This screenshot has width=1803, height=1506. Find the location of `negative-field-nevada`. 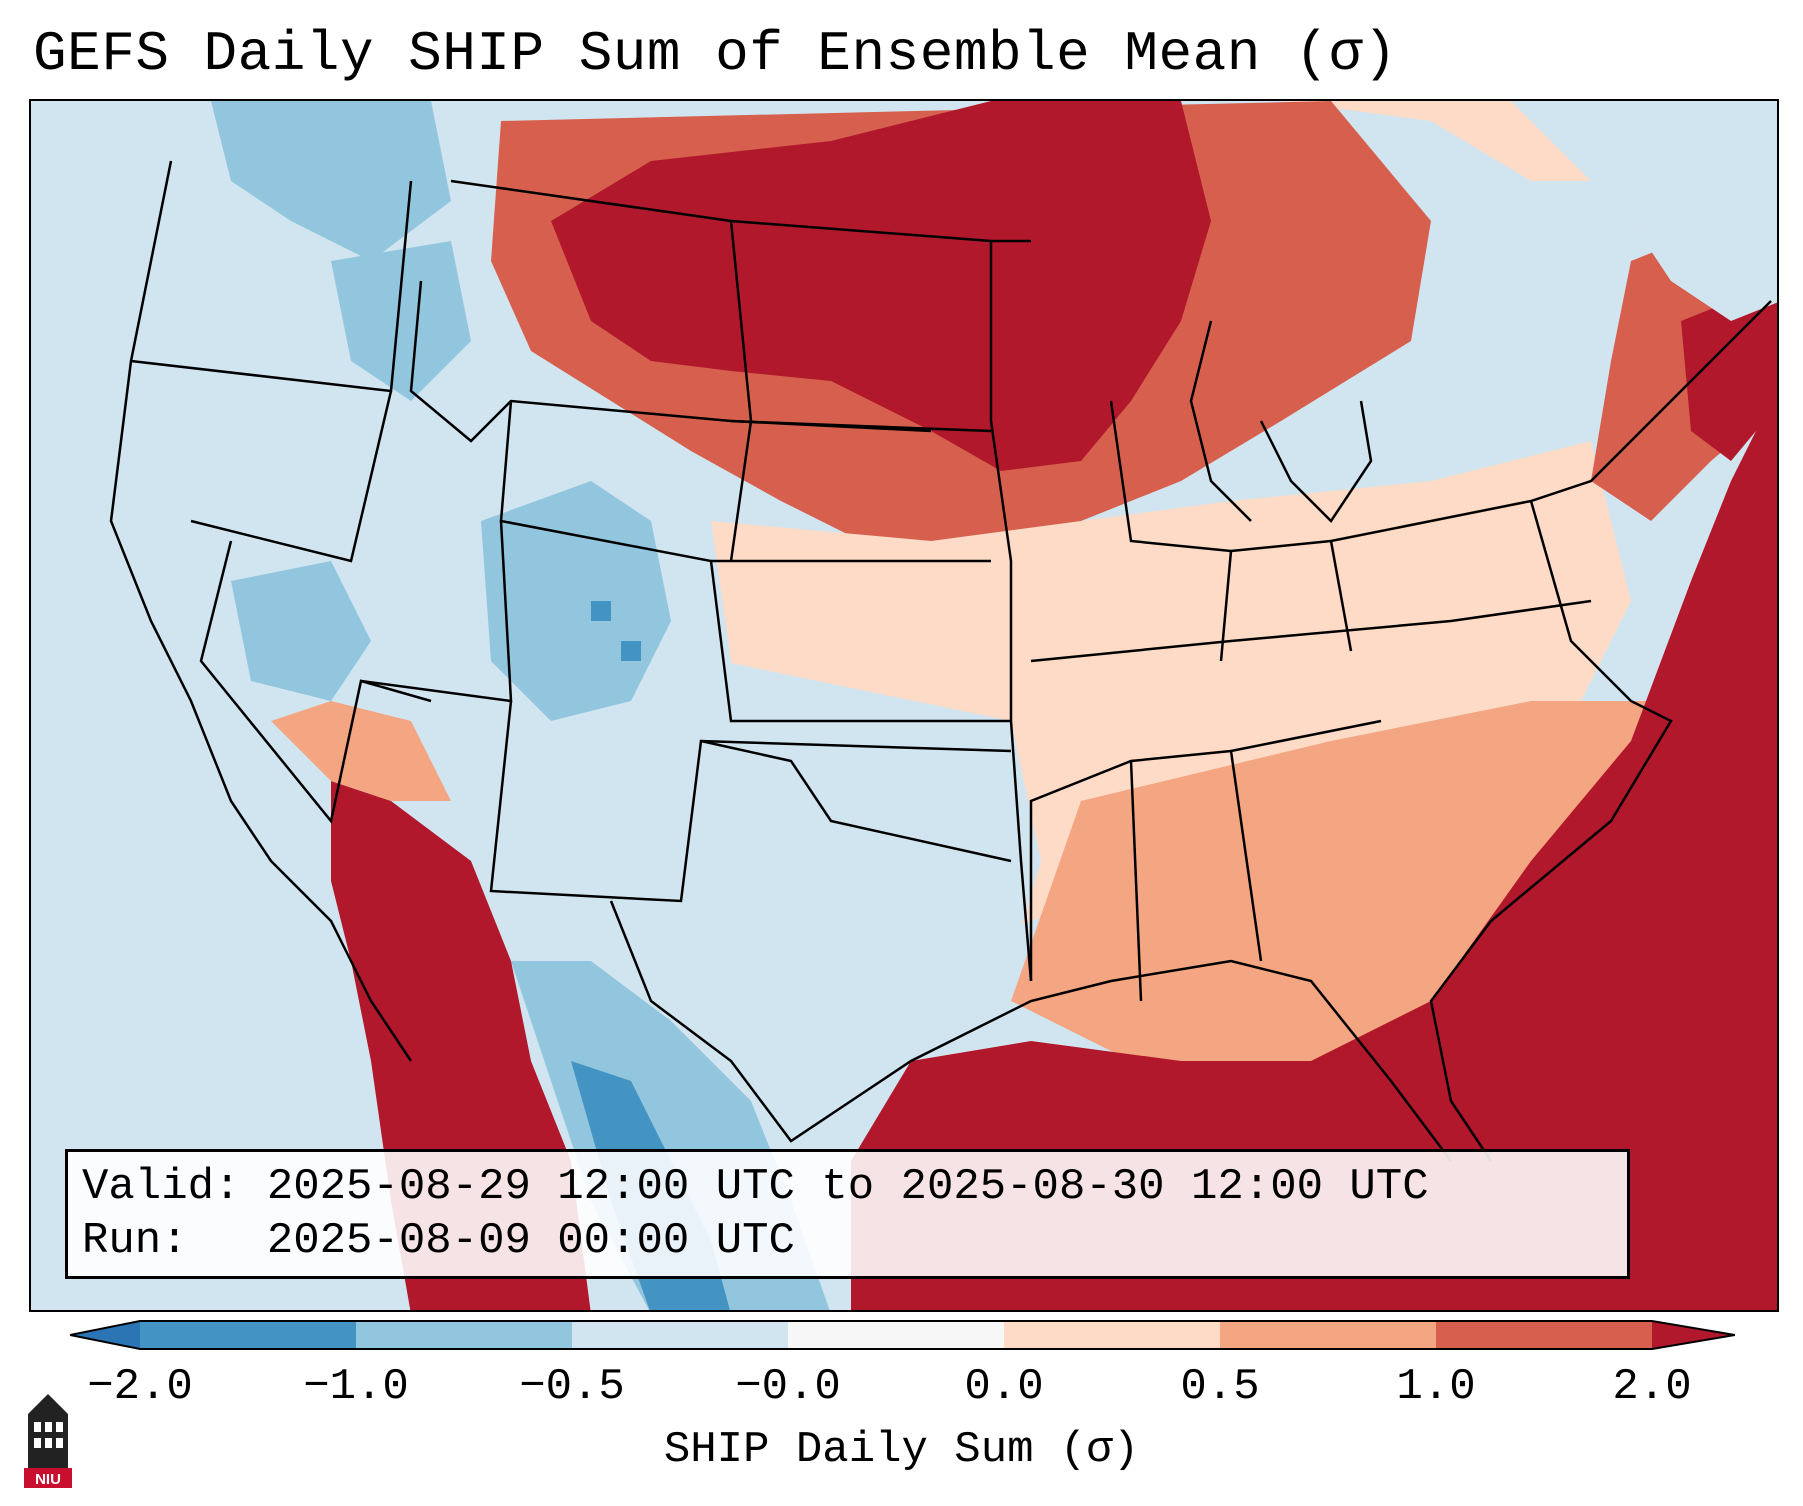

negative-field-nevada is located at coordinates (301, 631).